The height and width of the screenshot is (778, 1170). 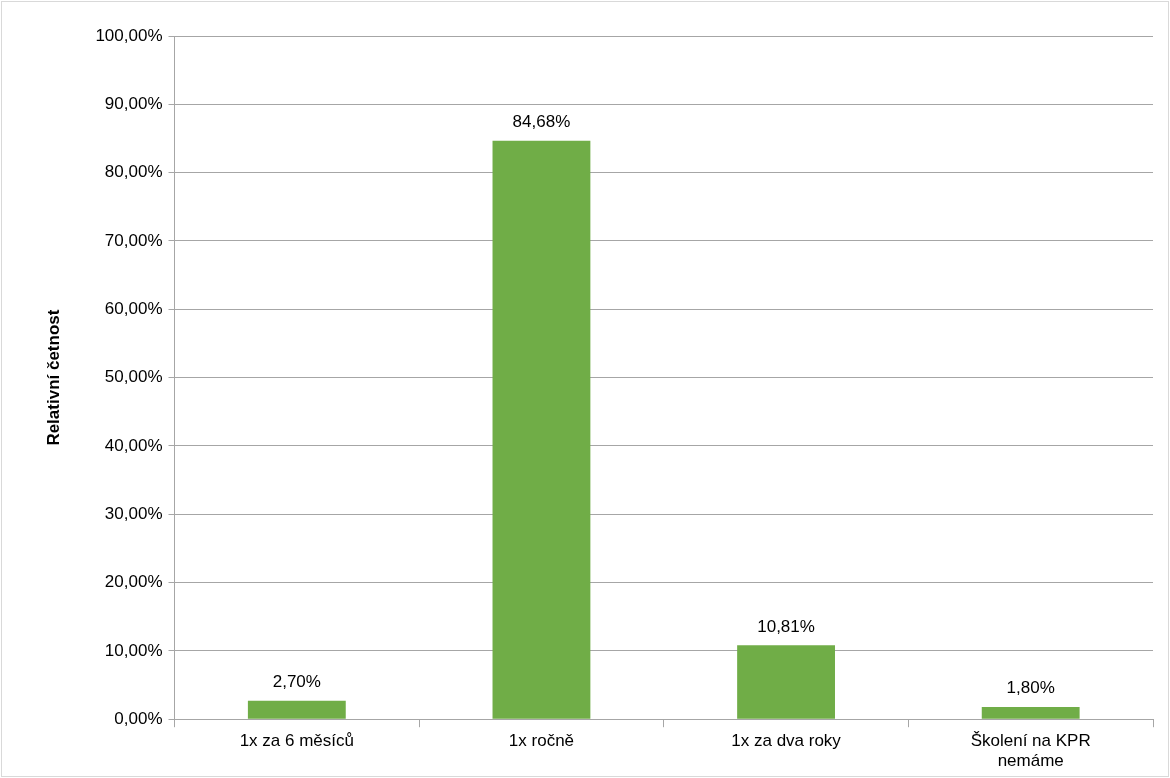 I want to click on data-label: 84,68%, so click(x=541, y=121).